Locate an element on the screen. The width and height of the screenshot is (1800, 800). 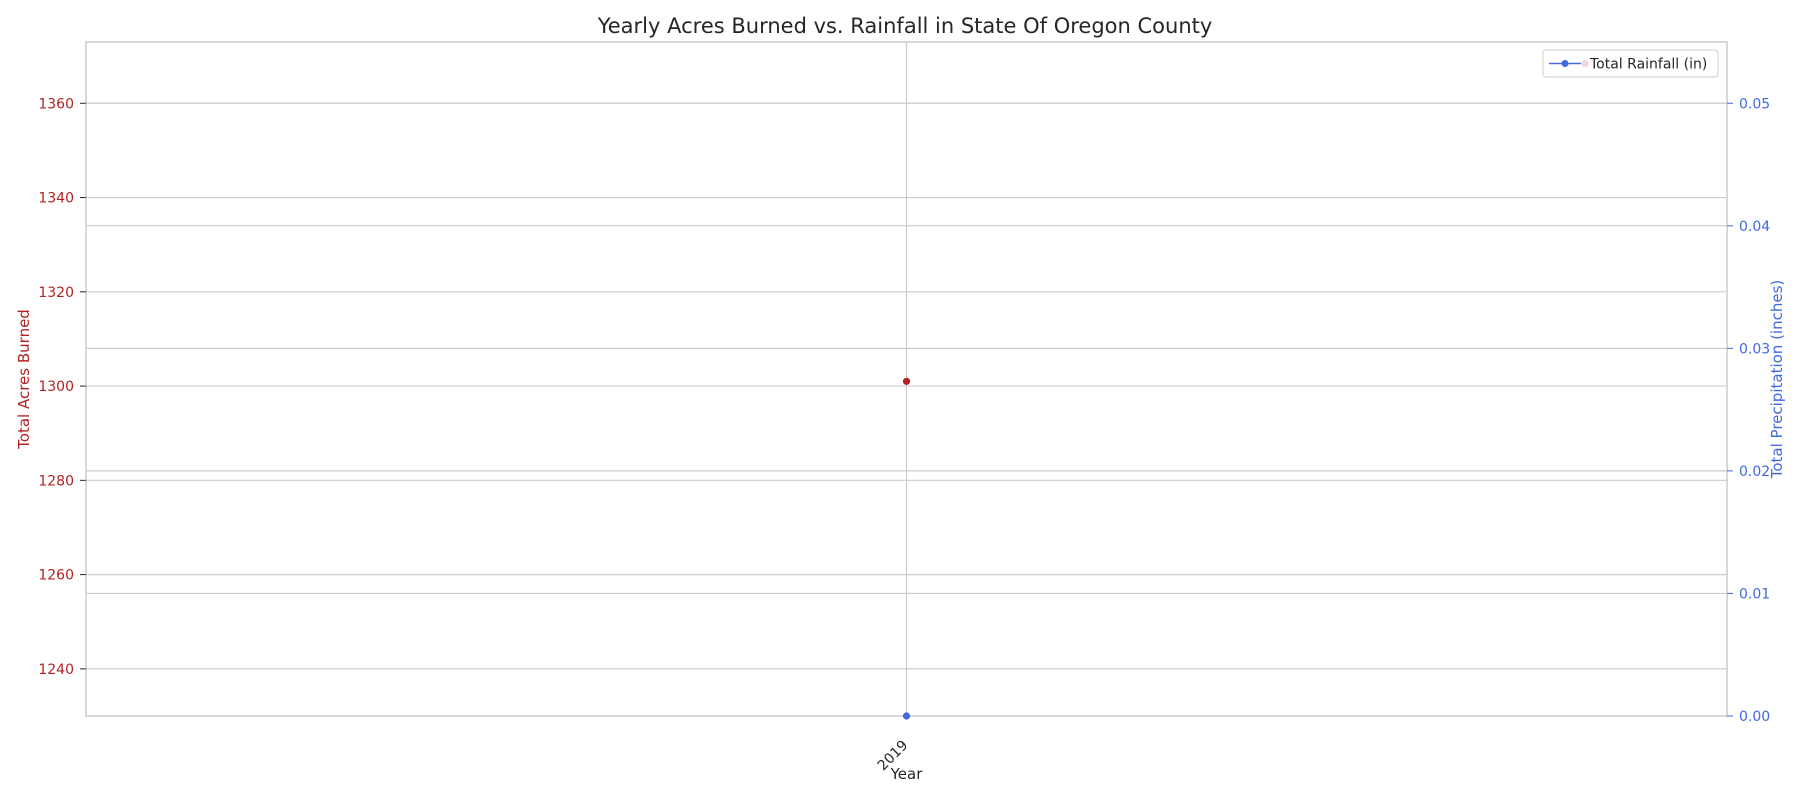
x-axis-label: Year is located at coordinates (907, 774).